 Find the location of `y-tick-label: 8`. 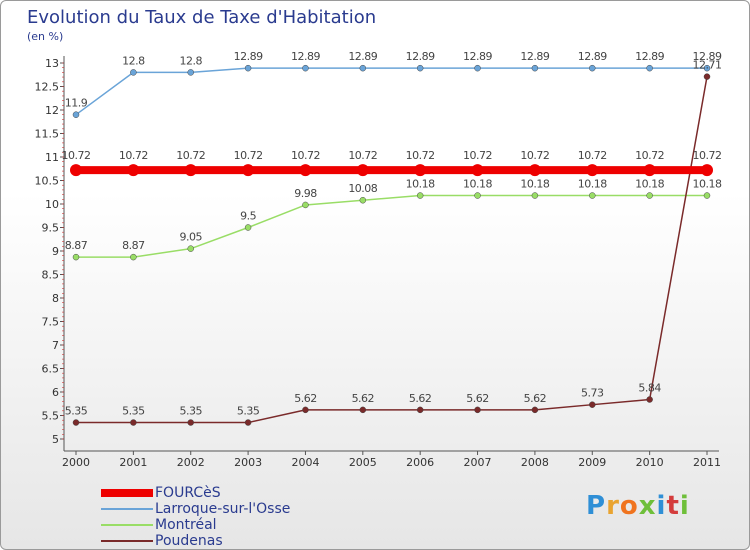

y-tick-label: 8 is located at coordinates (55, 298).